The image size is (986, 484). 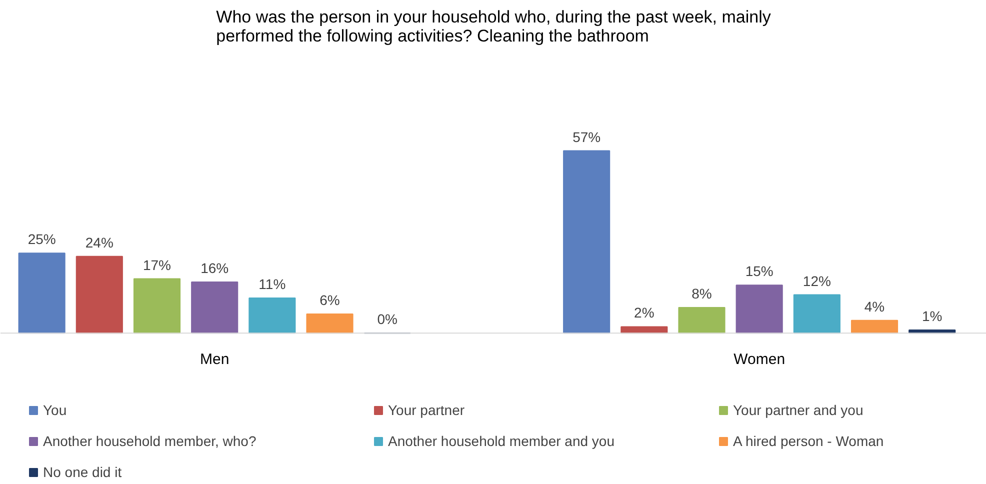 What do you see at coordinates (150, 441) in the screenshot?
I see `legend-label: Another household member, who?` at bounding box center [150, 441].